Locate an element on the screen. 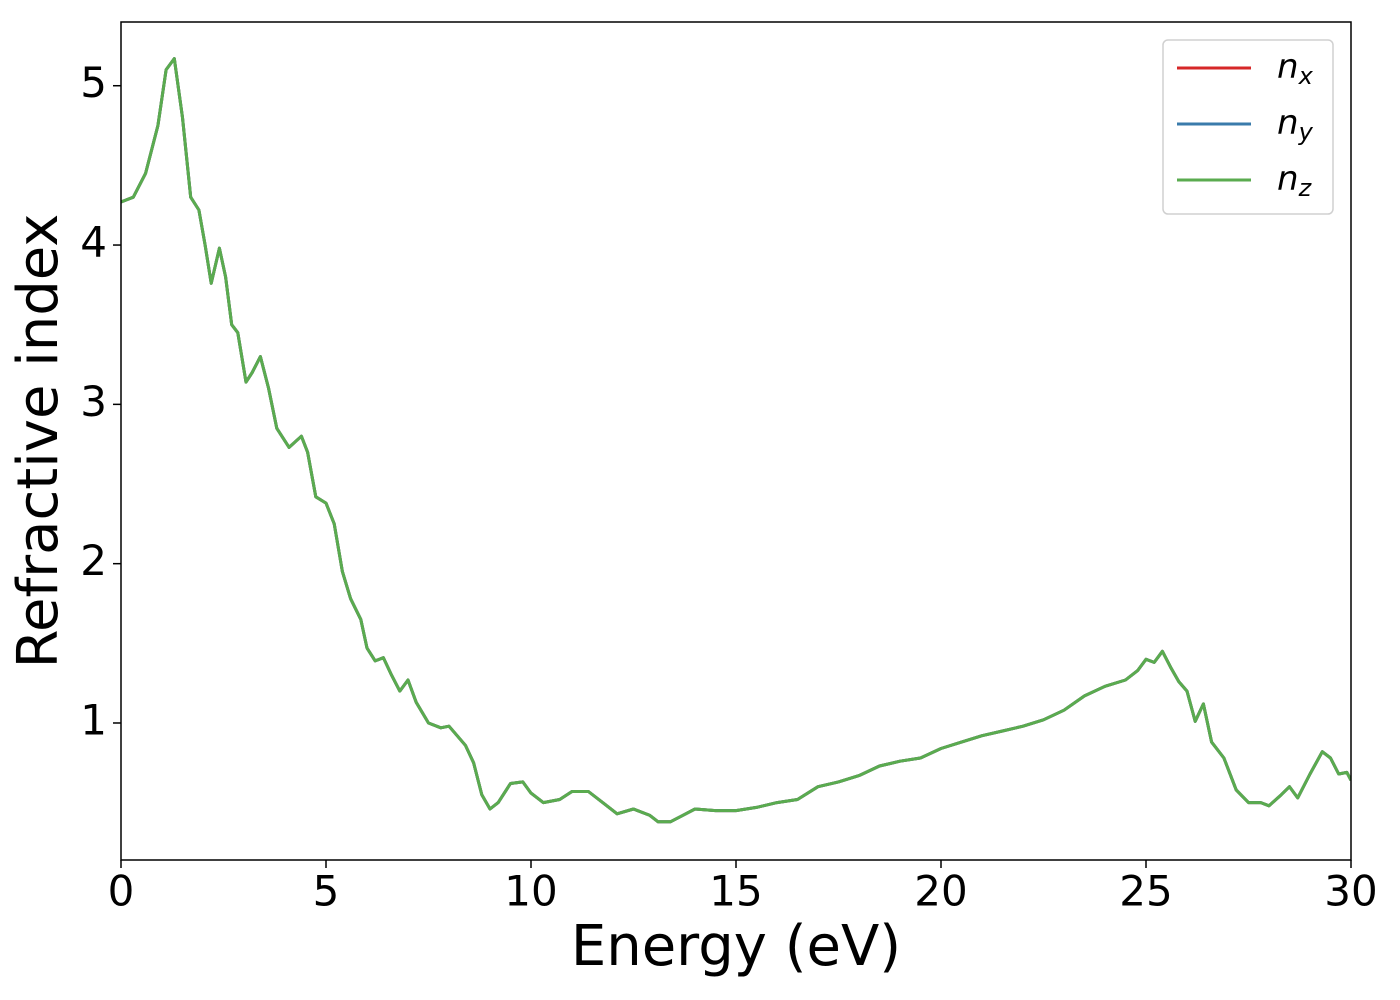 The image size is (1400, 1000). y-tick-label: 3 is located at coordinates (93, 401).